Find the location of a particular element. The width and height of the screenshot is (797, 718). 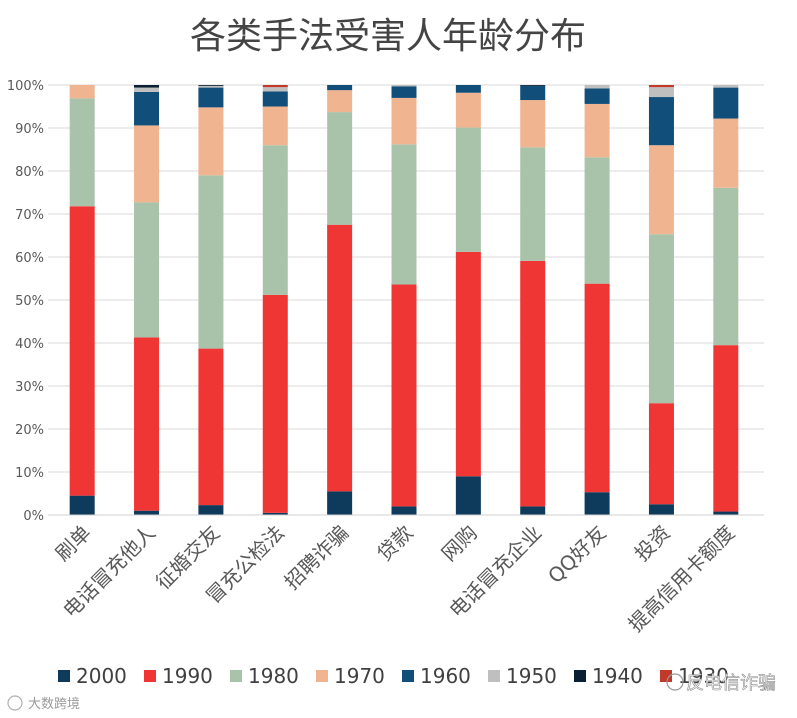

x-tick-label: 刷单 is located at coordinates (72, 543).